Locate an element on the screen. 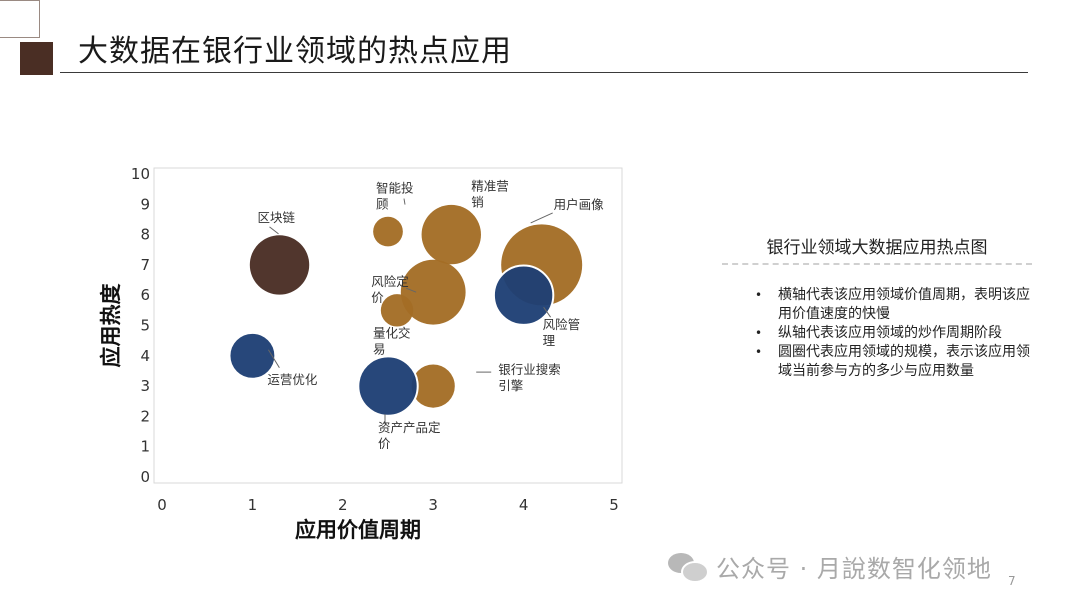 The image size is (1080, 608). bubble-label: 量化交 is located at coordinates (392, 332).